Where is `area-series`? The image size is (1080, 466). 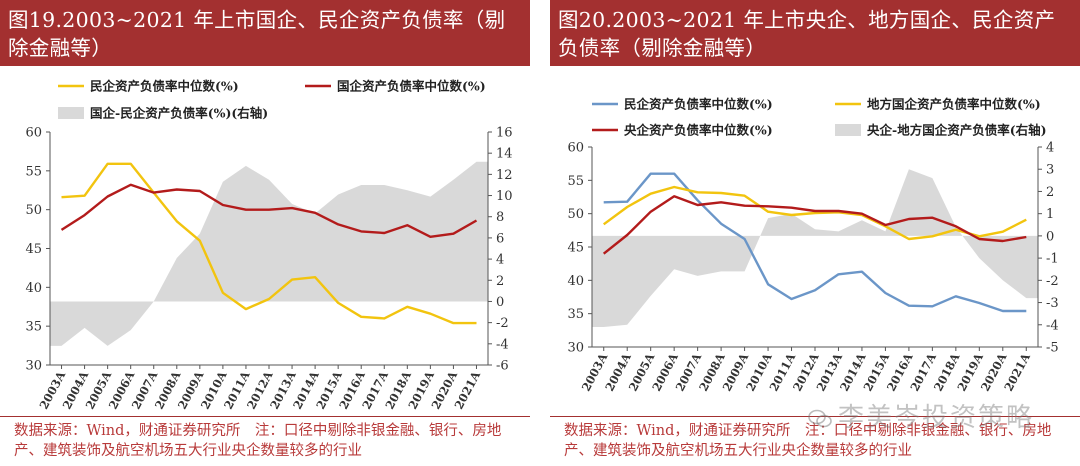
area-series is located at coordinates (815, 248).